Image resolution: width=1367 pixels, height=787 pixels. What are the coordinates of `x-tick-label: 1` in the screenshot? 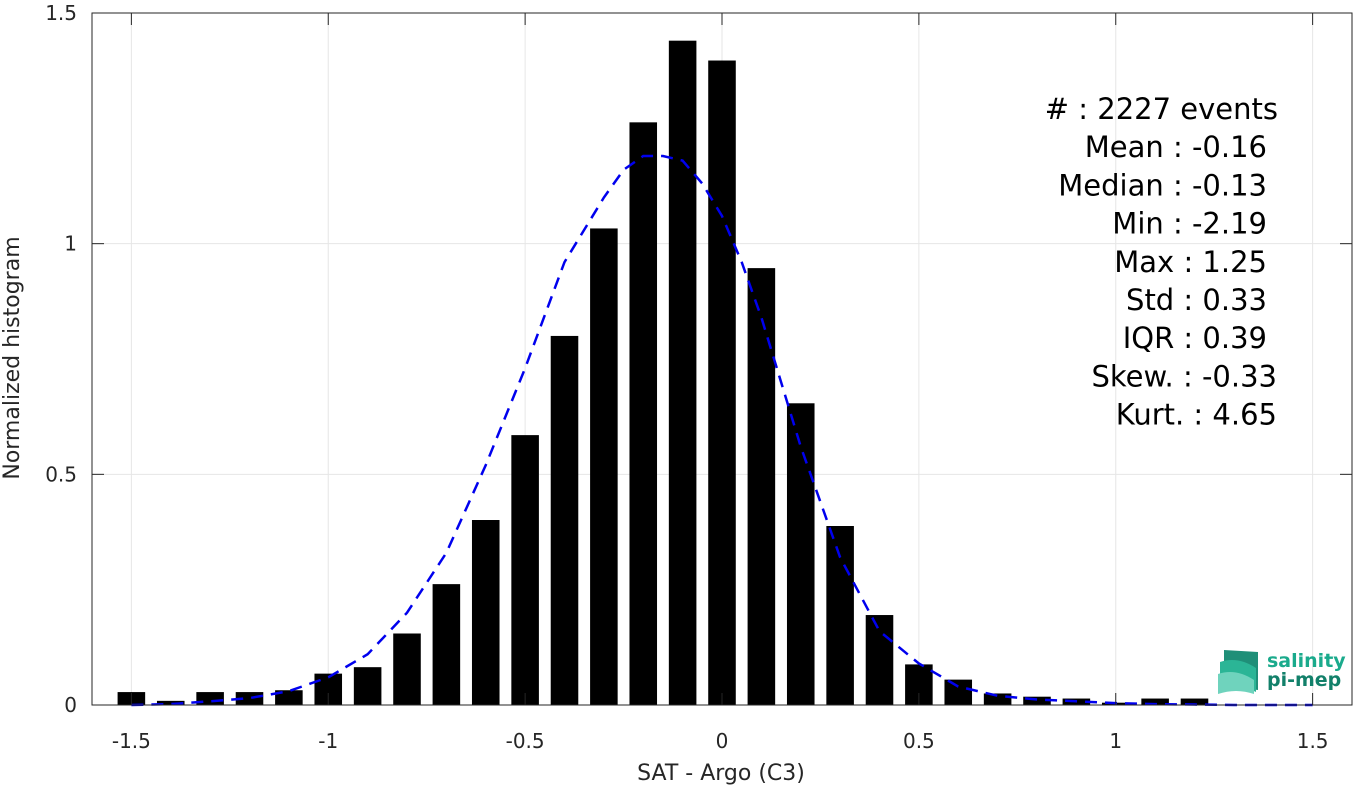 It's located at (1115, 741).